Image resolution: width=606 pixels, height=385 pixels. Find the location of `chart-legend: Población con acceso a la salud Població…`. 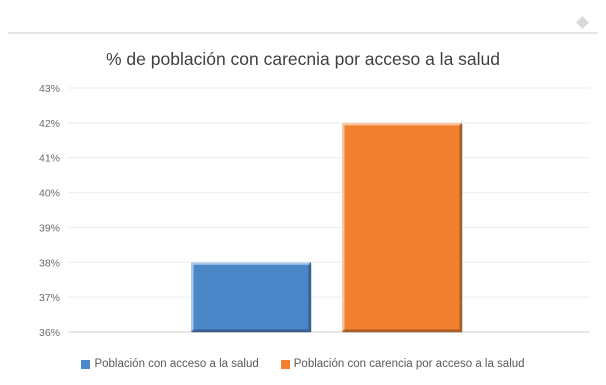

chart-legend: Población con acceso a la salud Població… is located at coordinates (303, 364).